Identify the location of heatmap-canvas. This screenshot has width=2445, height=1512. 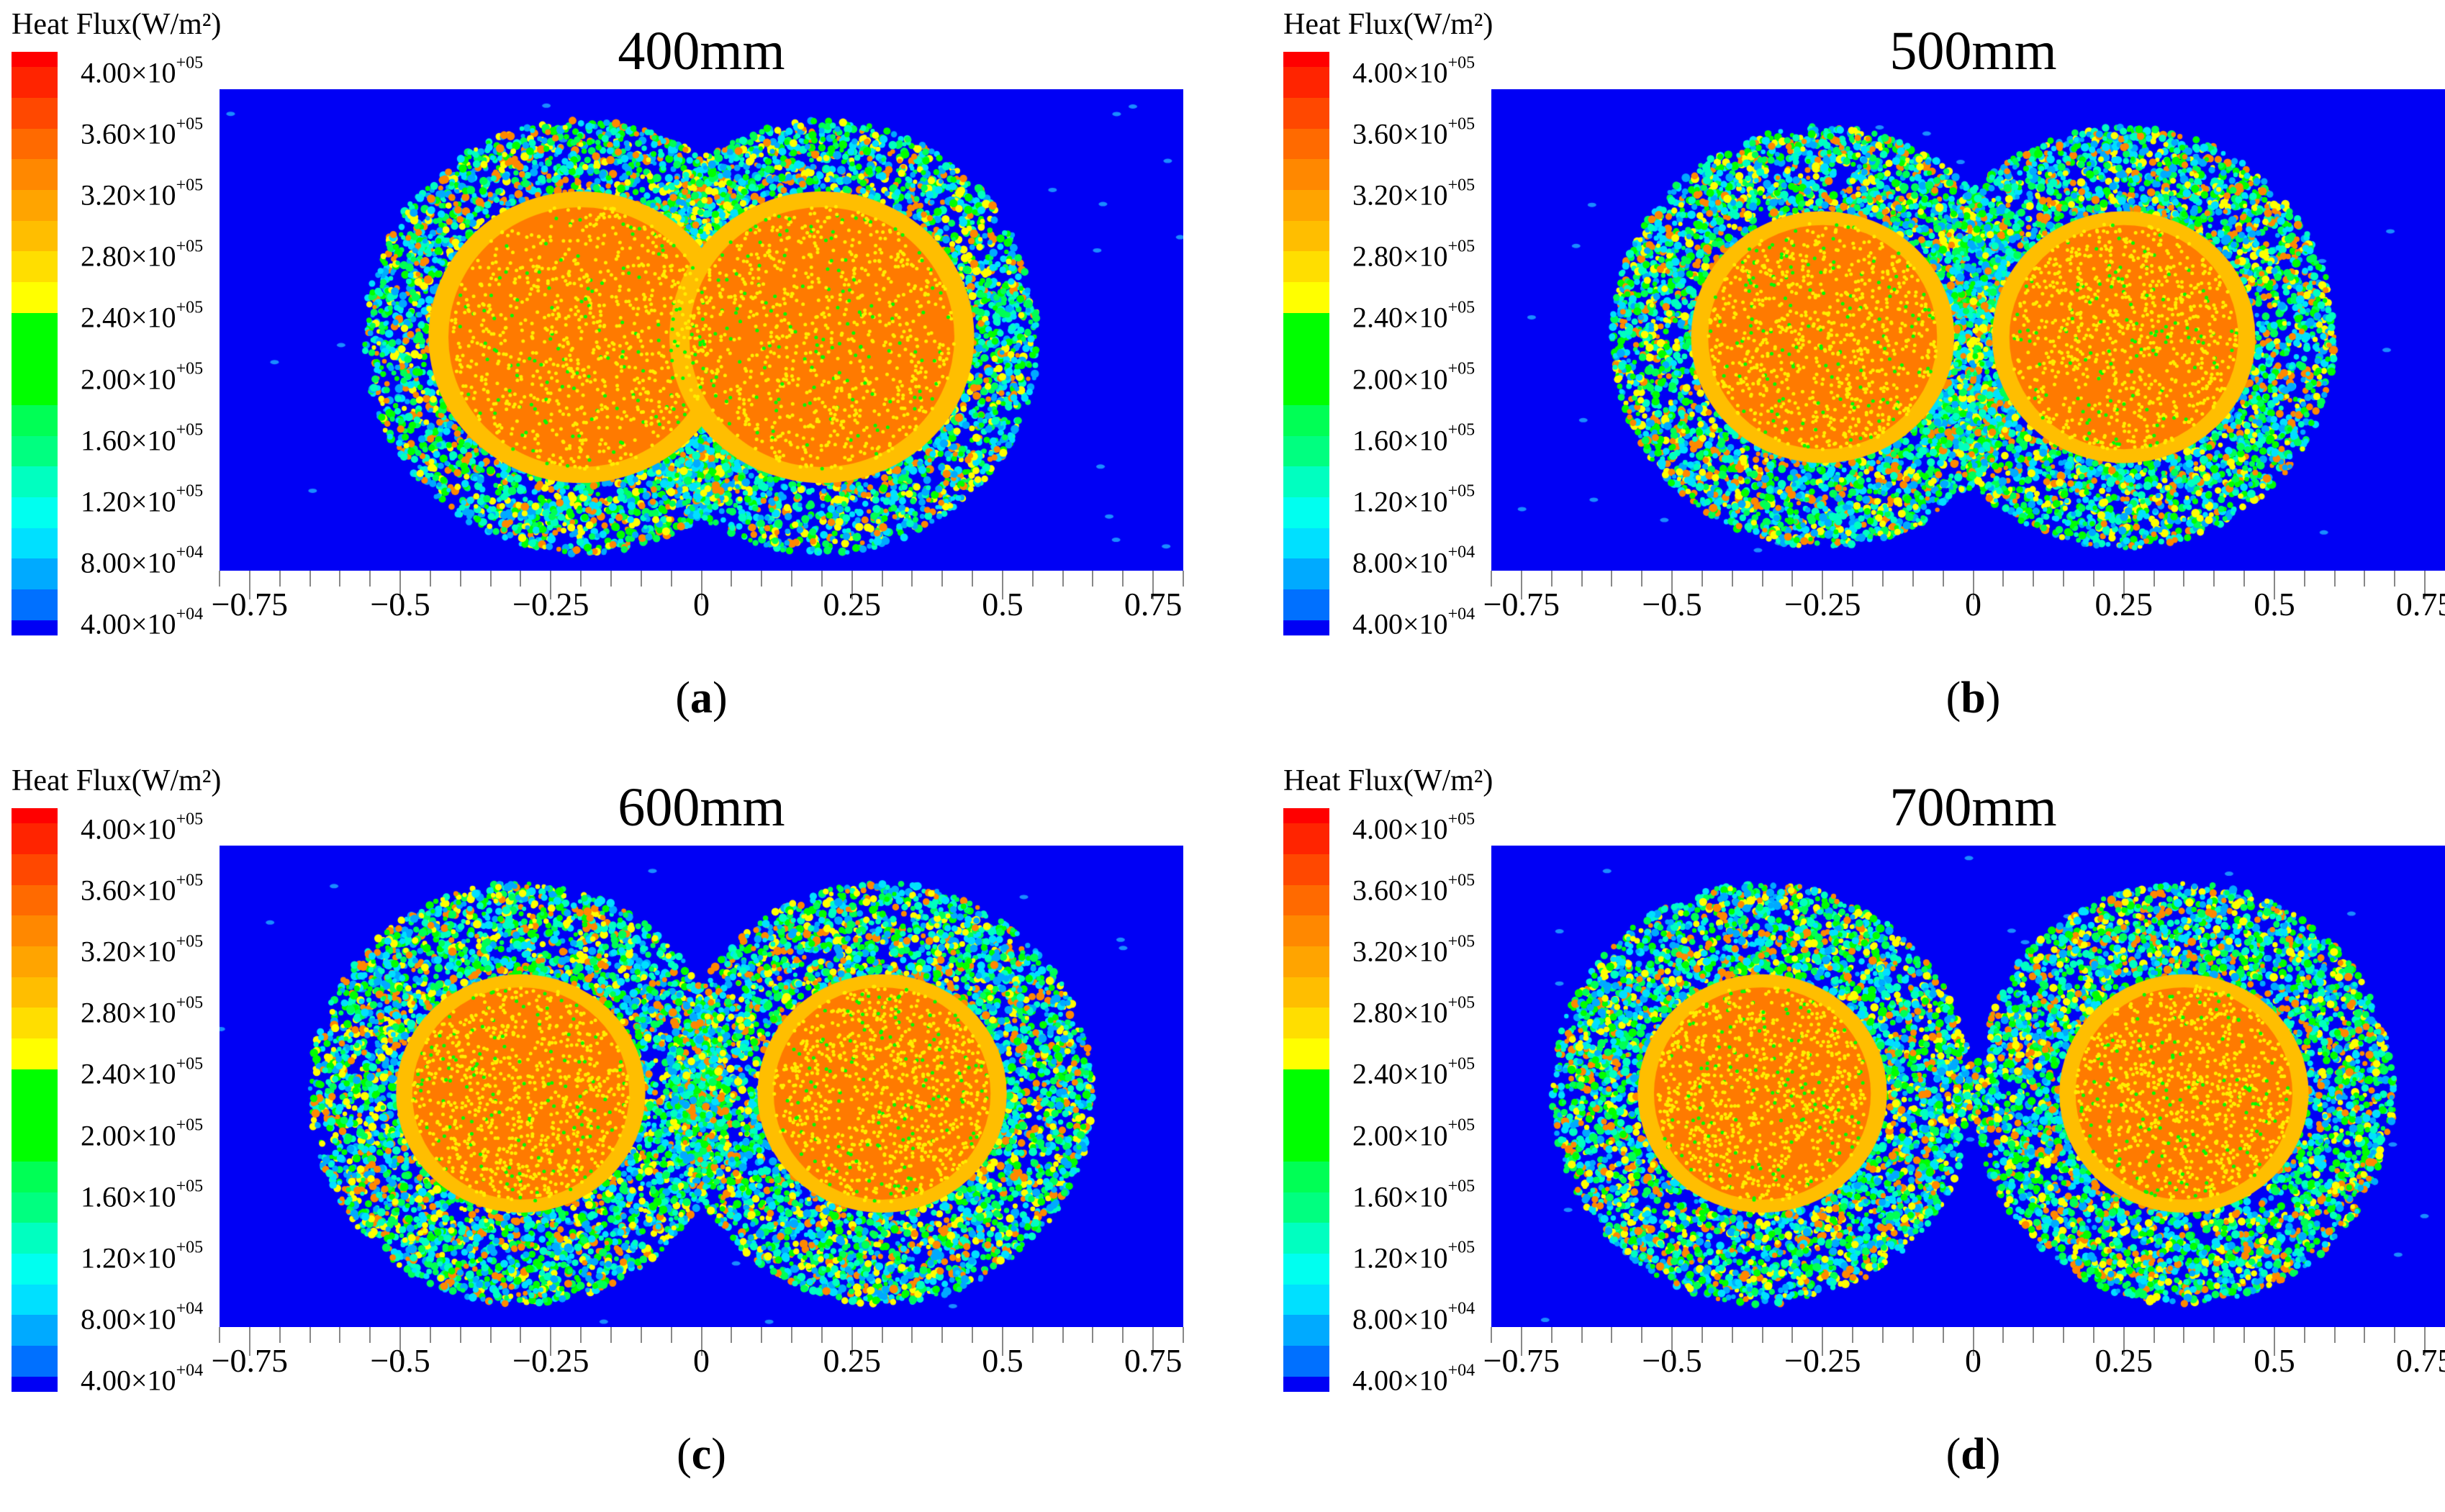
(701, 1087).